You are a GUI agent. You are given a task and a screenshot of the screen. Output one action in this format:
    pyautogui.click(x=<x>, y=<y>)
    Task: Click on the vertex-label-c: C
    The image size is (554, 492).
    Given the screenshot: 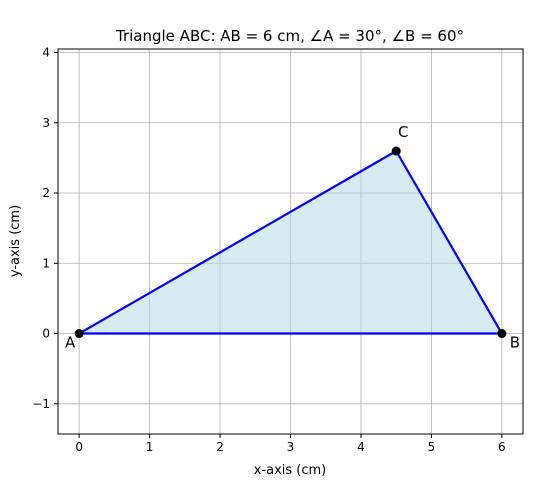 What is the action you would take?
    pyautogui.click(x=403, y=132)
    